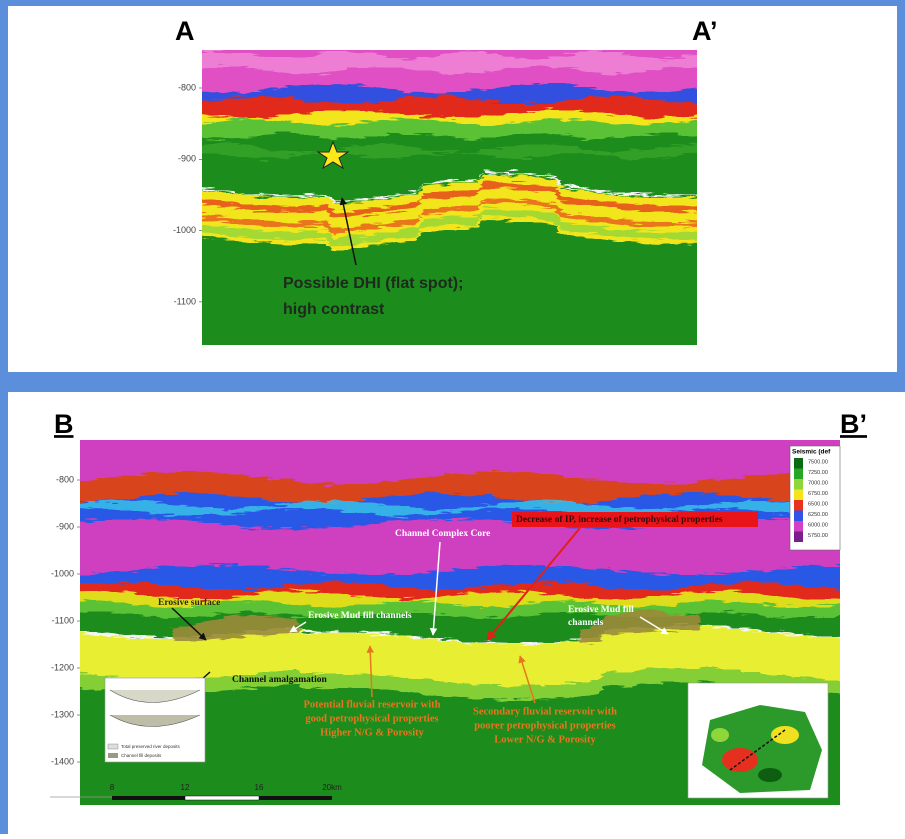 This screenshot has height=839, width=905. I want to click on star, so click(333, 155).